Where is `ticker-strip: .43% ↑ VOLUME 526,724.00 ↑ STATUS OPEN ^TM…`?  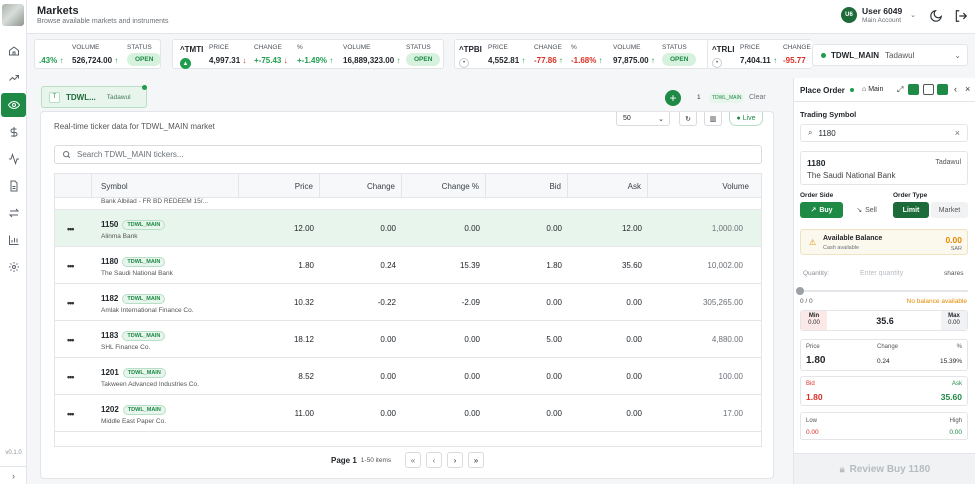
ticker-strip: .43% ↑ VOLUME 526,724.00 ↑ STATUS OPEN ^TM… is located at coordinates (501, 54).